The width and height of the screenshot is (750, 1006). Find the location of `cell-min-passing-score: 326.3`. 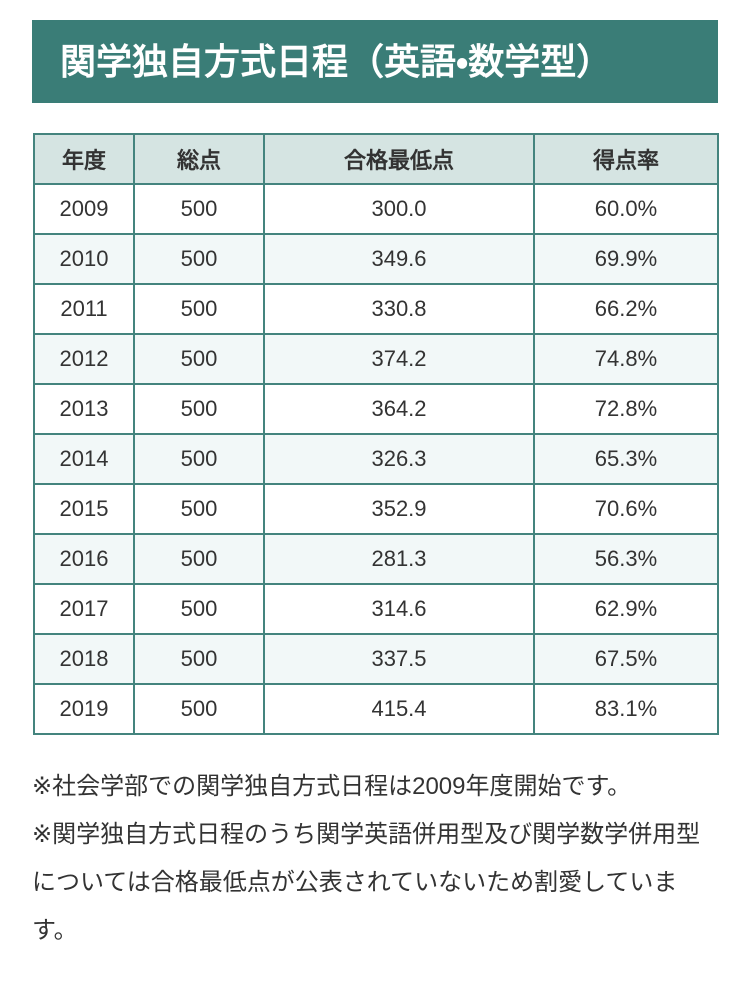

cell-min-passing-score: 326.3 is located at coordinates (399, 459).